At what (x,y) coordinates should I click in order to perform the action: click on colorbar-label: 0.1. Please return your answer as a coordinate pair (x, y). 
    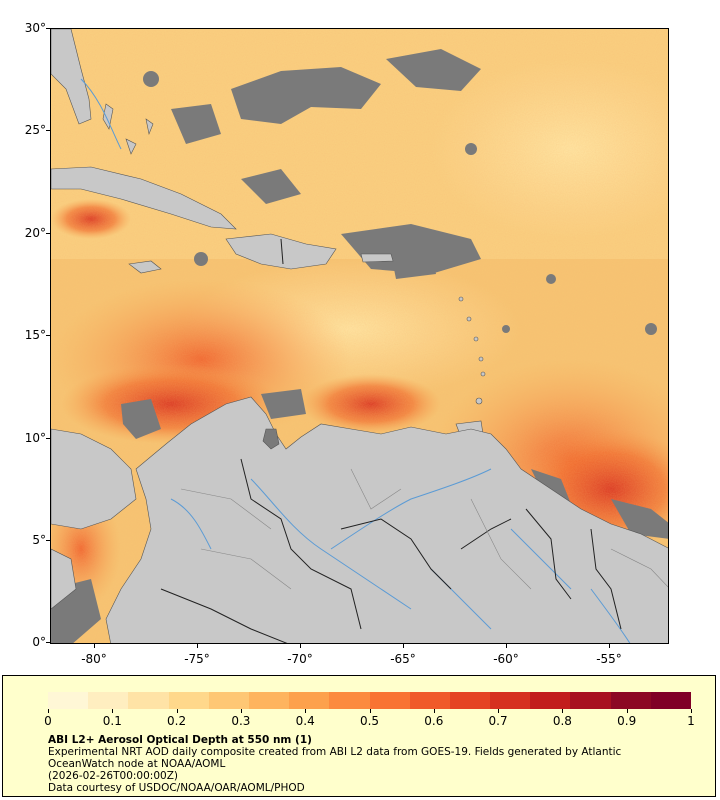
    Looking at the image, I should click on (112, 721).